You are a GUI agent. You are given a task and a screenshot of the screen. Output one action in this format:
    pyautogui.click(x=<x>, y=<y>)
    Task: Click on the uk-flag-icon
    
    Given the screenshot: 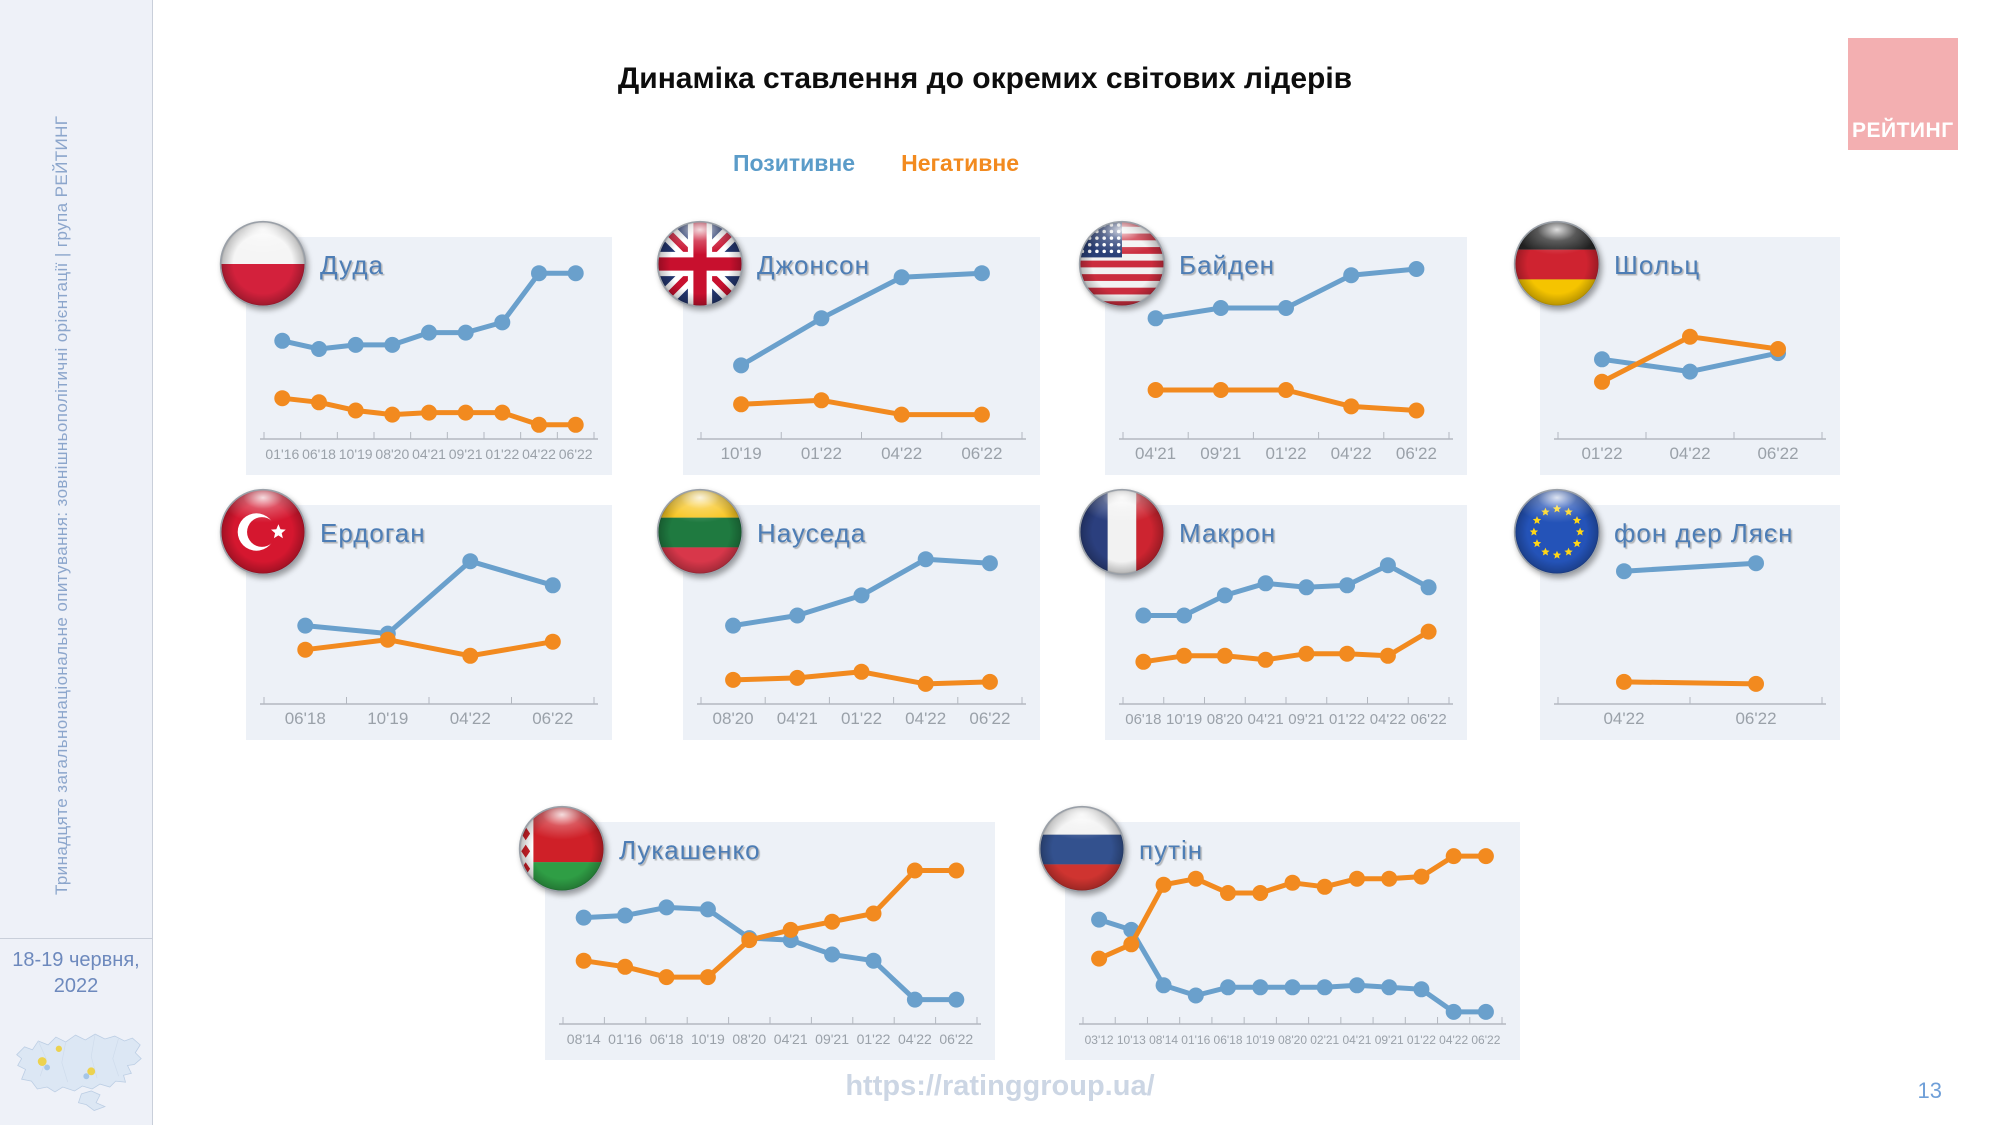 What is the action you would take?
    pyautogui.click(x=700, y=264)
    